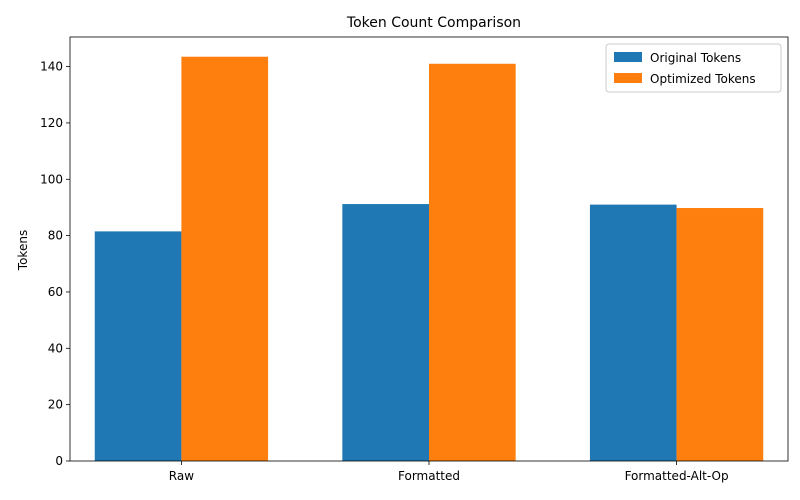  Describe the element at coordinates (23, 250) in the screenshot. I see `y-axis-label: Tokens` at that location.